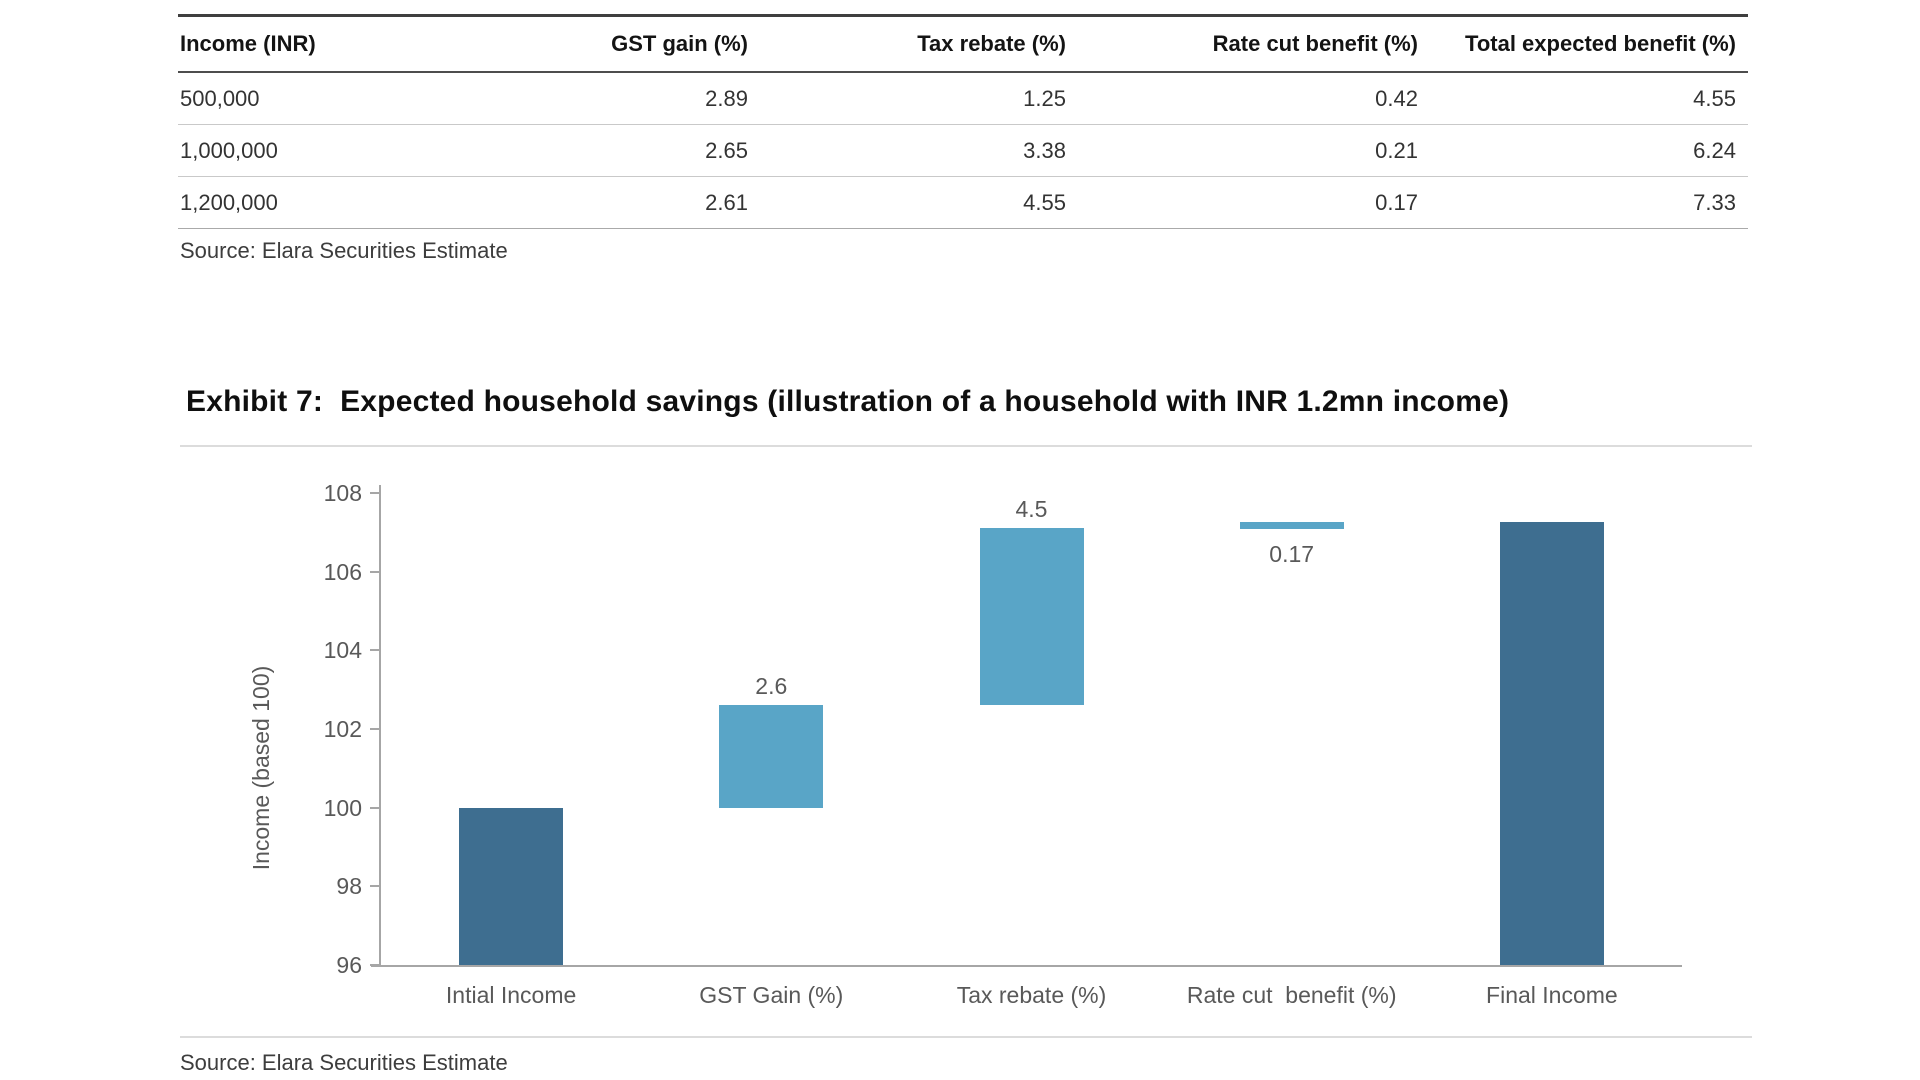 The height and width of the screenshot is (1080, 1920). Describe the element at coordinates (349, 965) in the screenshot. I see `y-tick-label: 96` at that location.